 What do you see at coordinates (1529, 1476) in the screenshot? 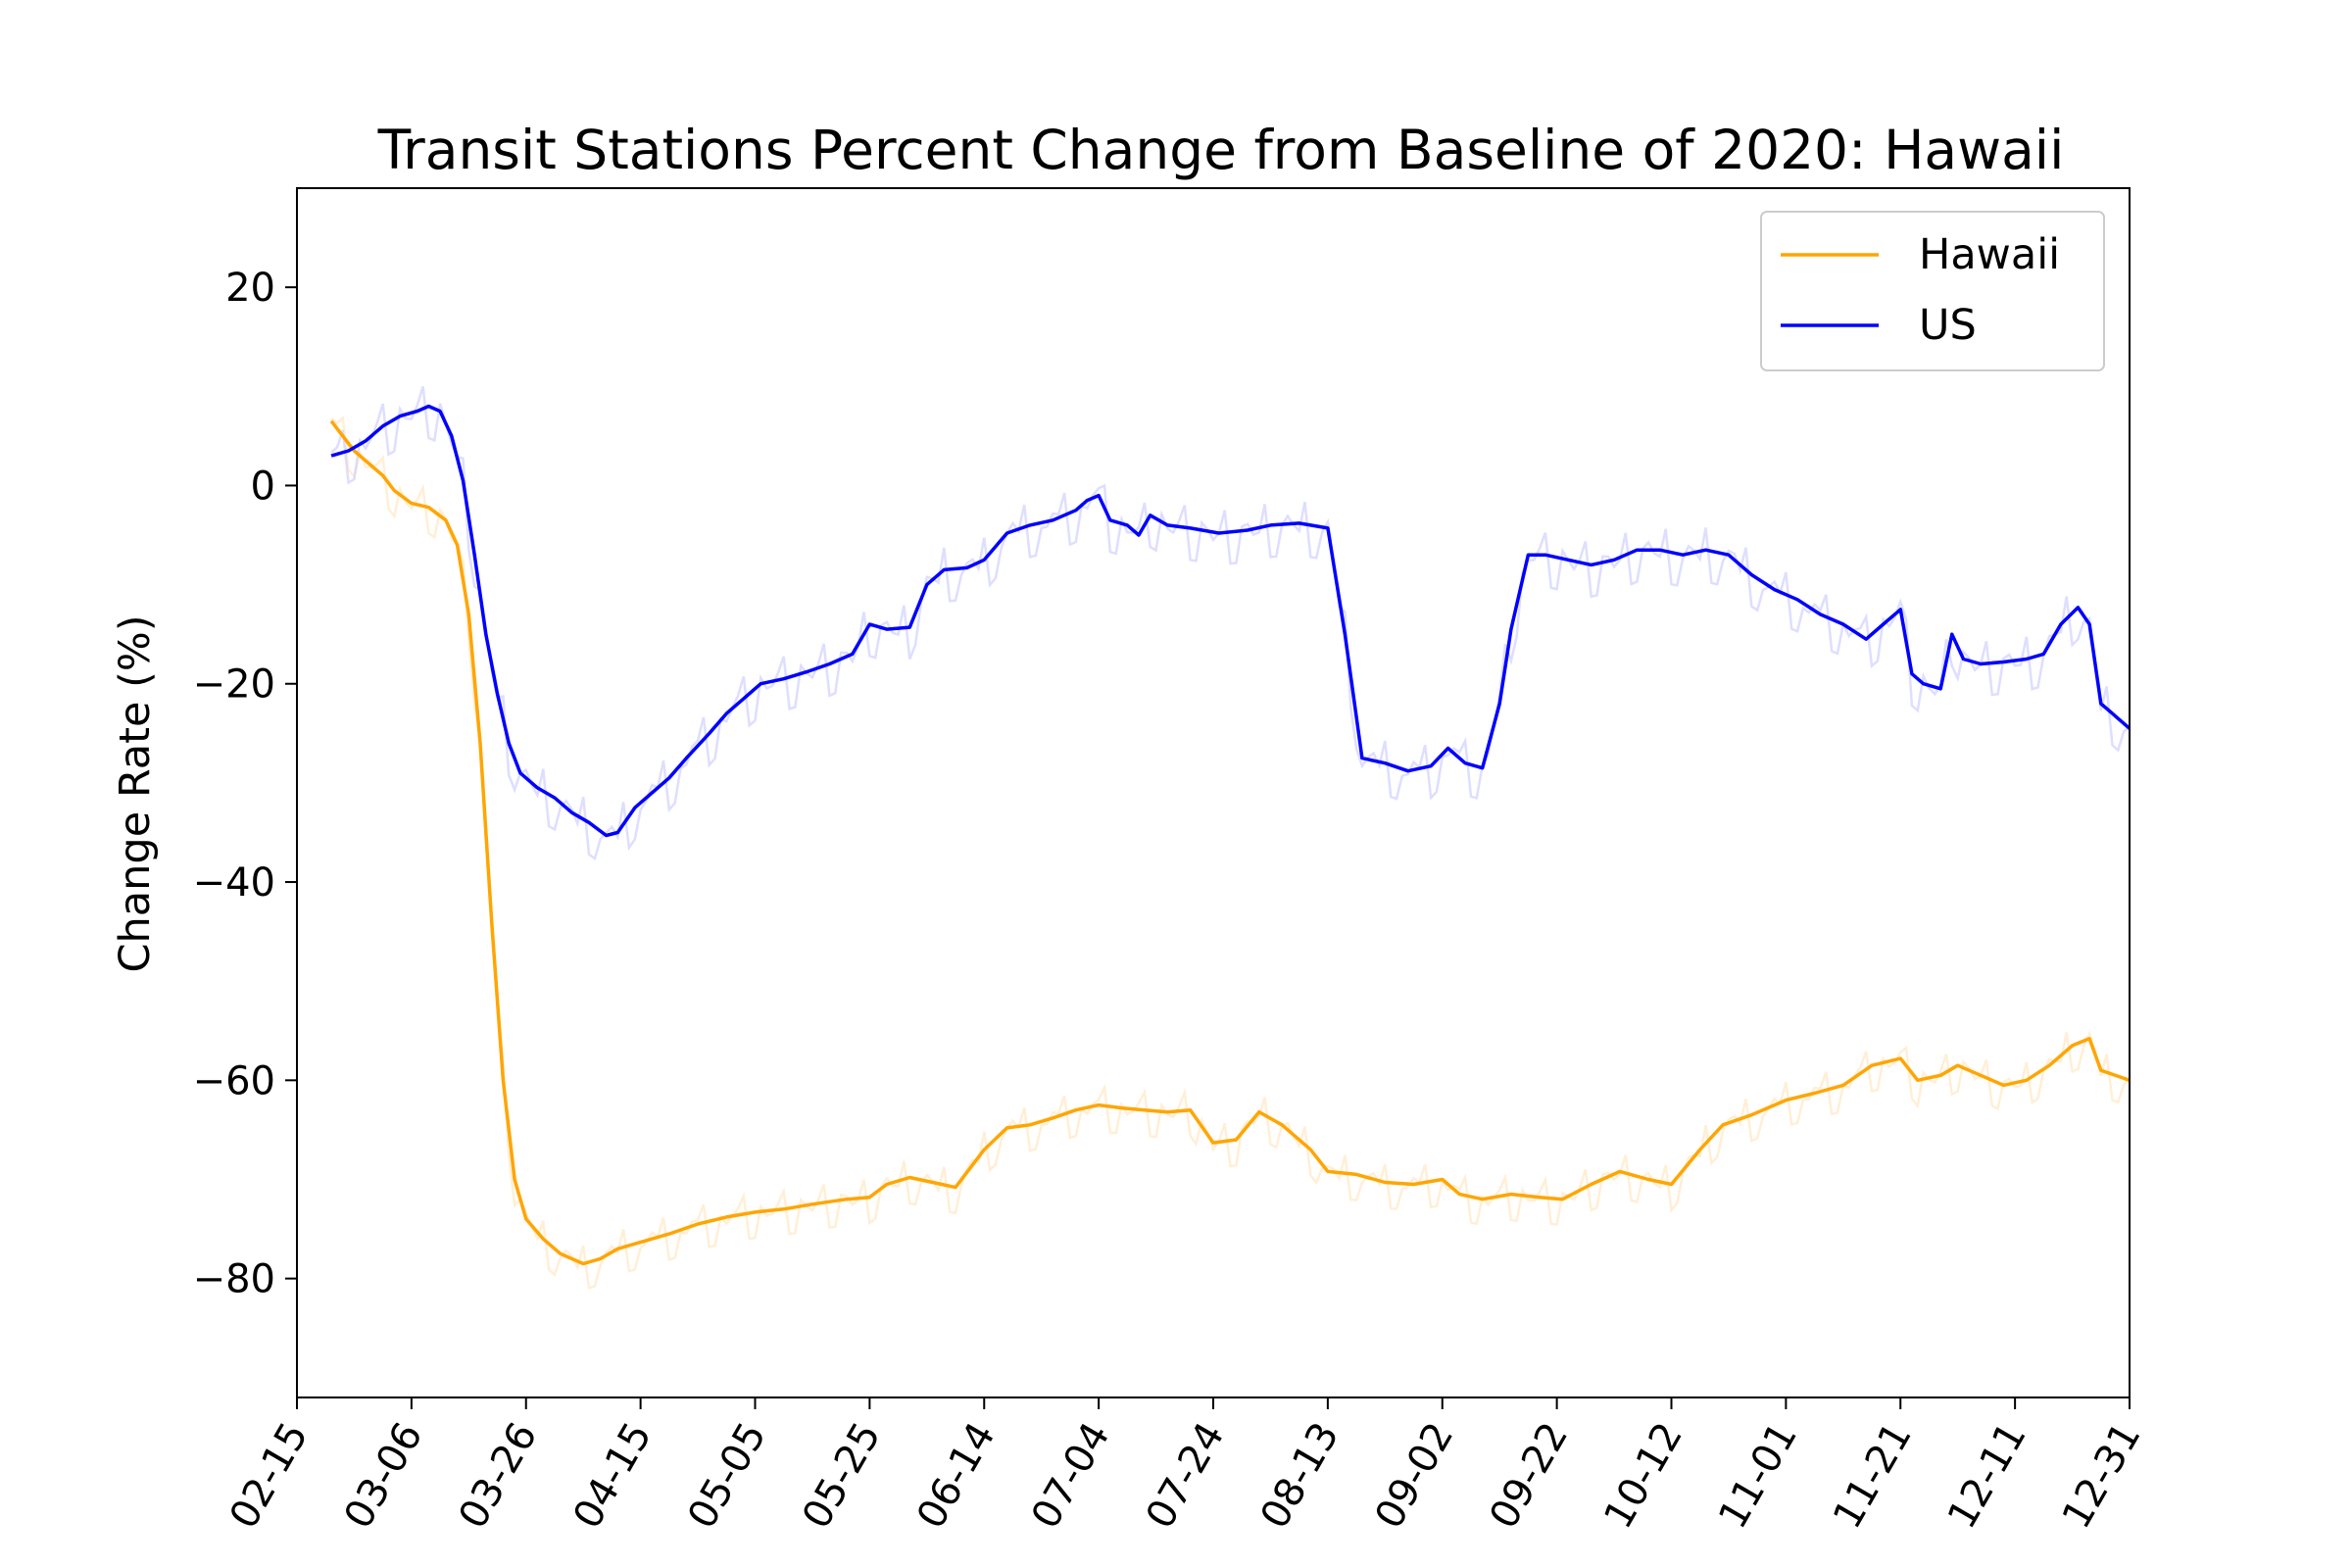
I see `x-tick-label: 09-22` at bounding box center [1529, 1476].